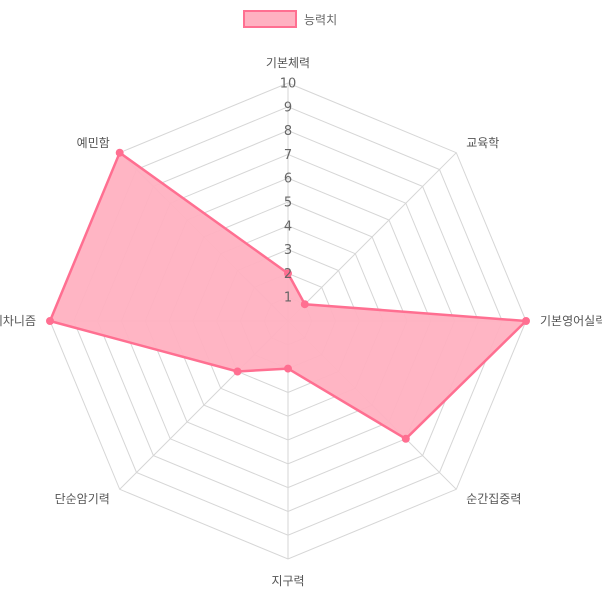 Image resolution: width=602 pixels, height=602 pixels. I want to click on legend: 능력치, so click(290, 19).